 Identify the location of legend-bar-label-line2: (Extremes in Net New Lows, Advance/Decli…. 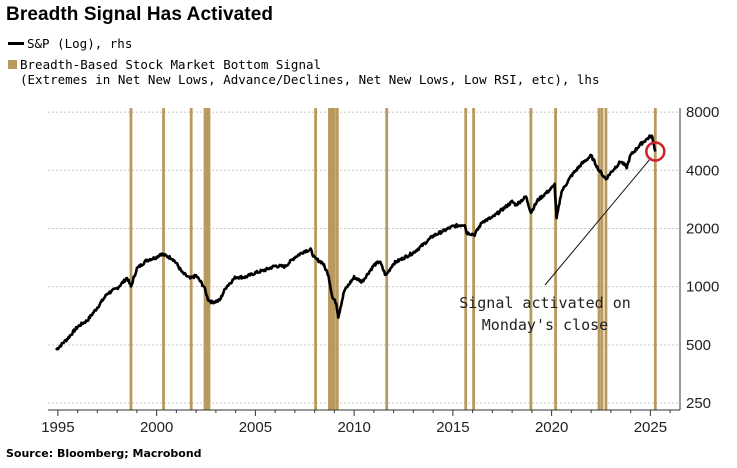
(310, 79).